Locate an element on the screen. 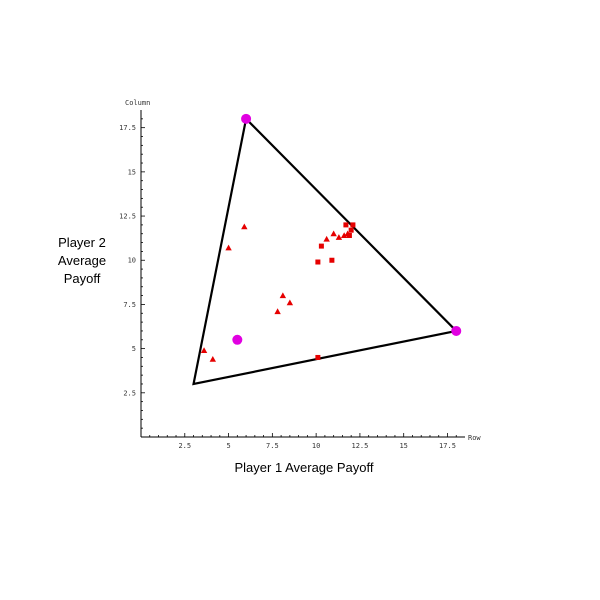 This screenshot has height=600, width=600. x-tick-label: 5 is located at coordinates (228, 446).